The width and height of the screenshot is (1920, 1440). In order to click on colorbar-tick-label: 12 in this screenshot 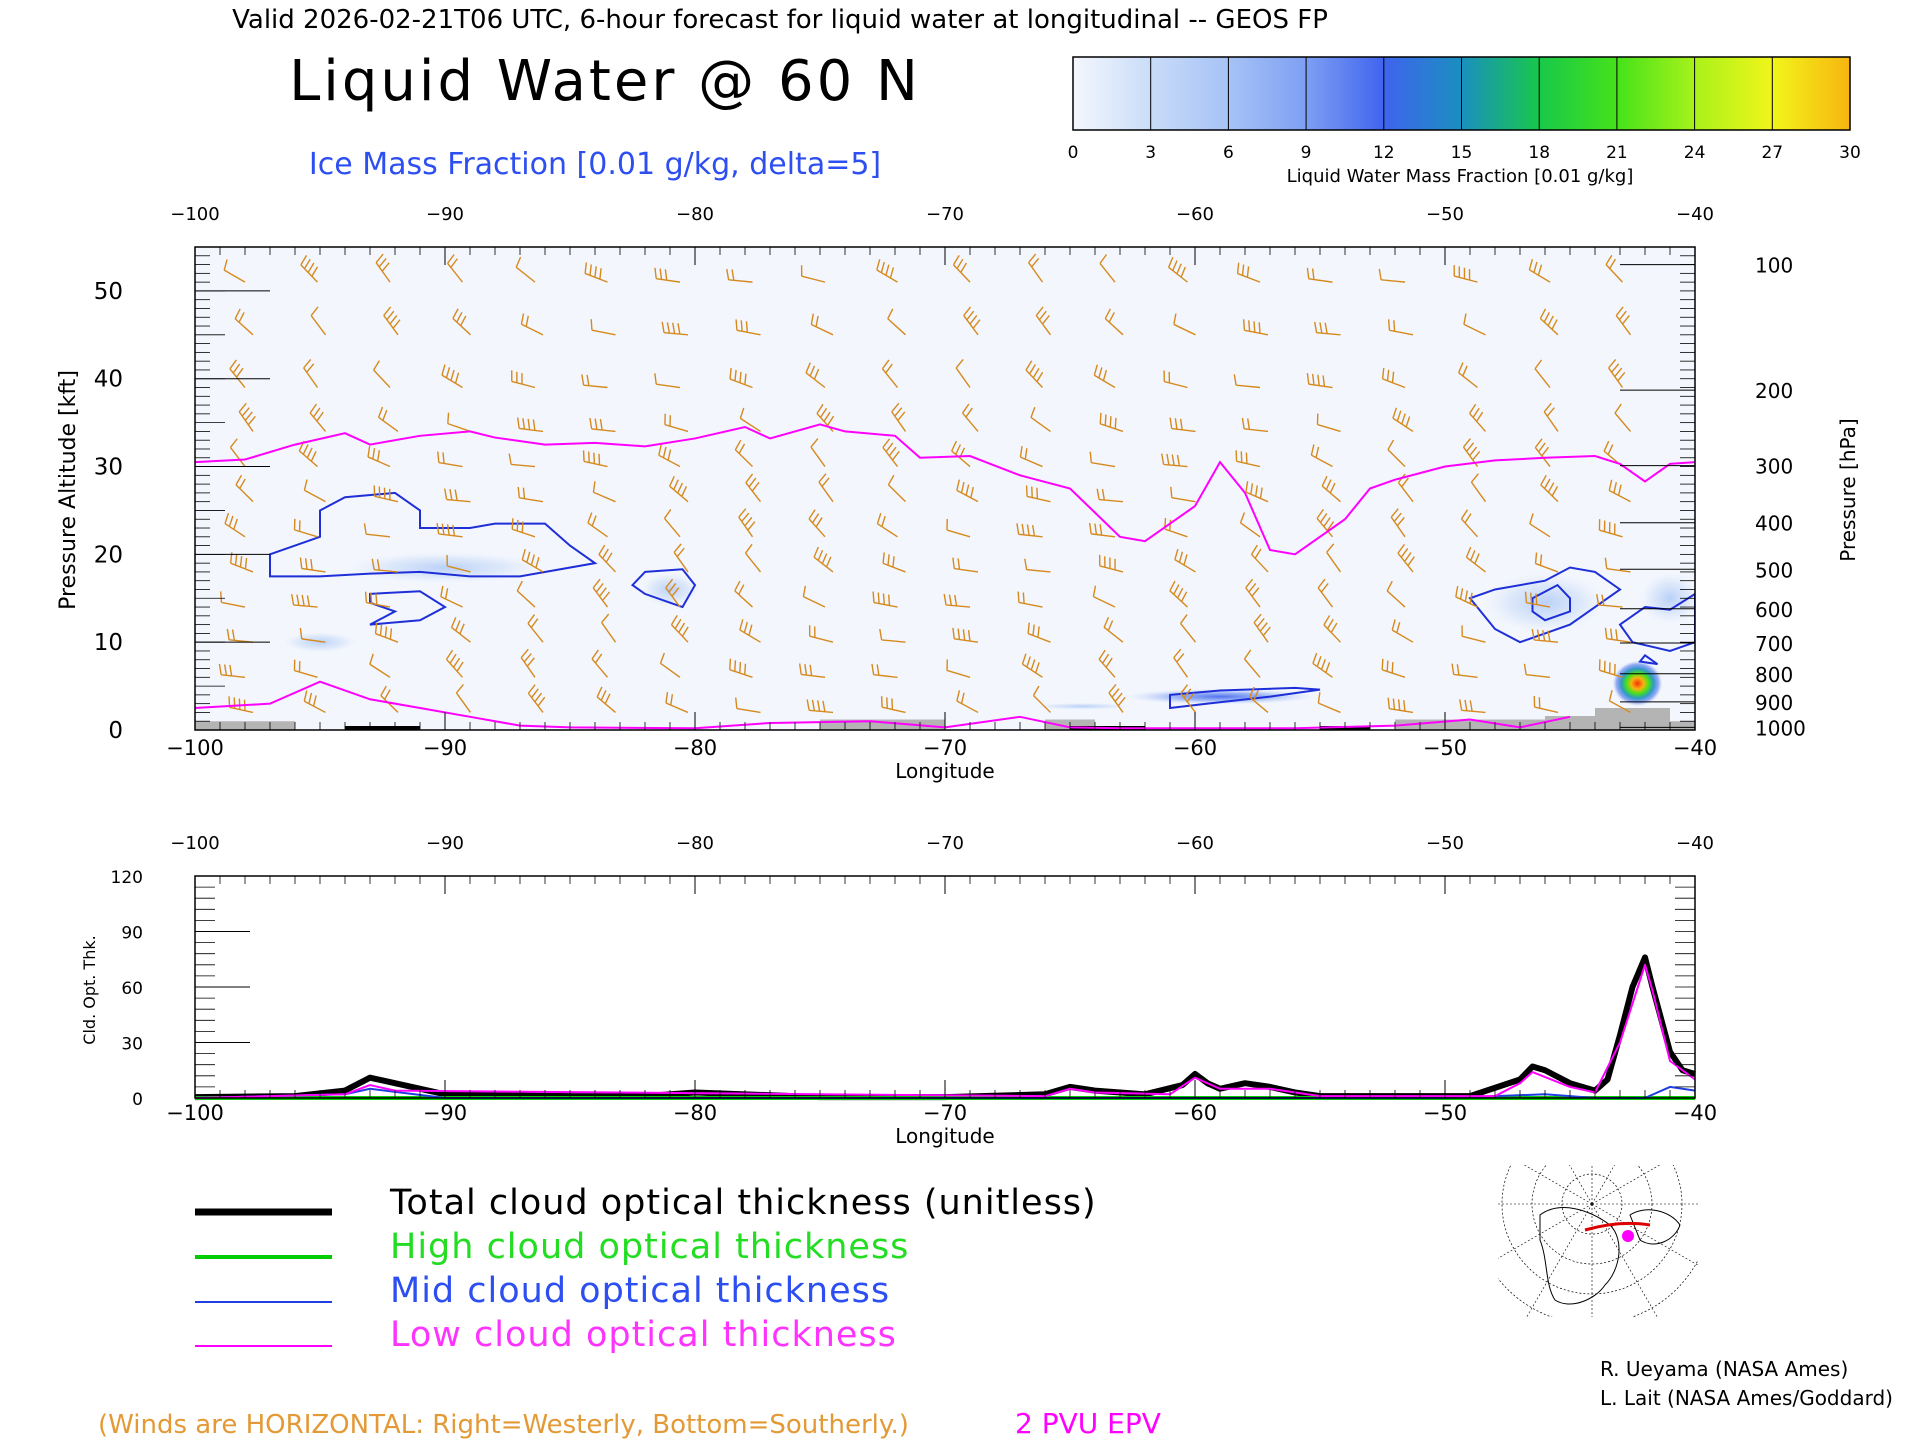, I will do `click(1384, 153)`.